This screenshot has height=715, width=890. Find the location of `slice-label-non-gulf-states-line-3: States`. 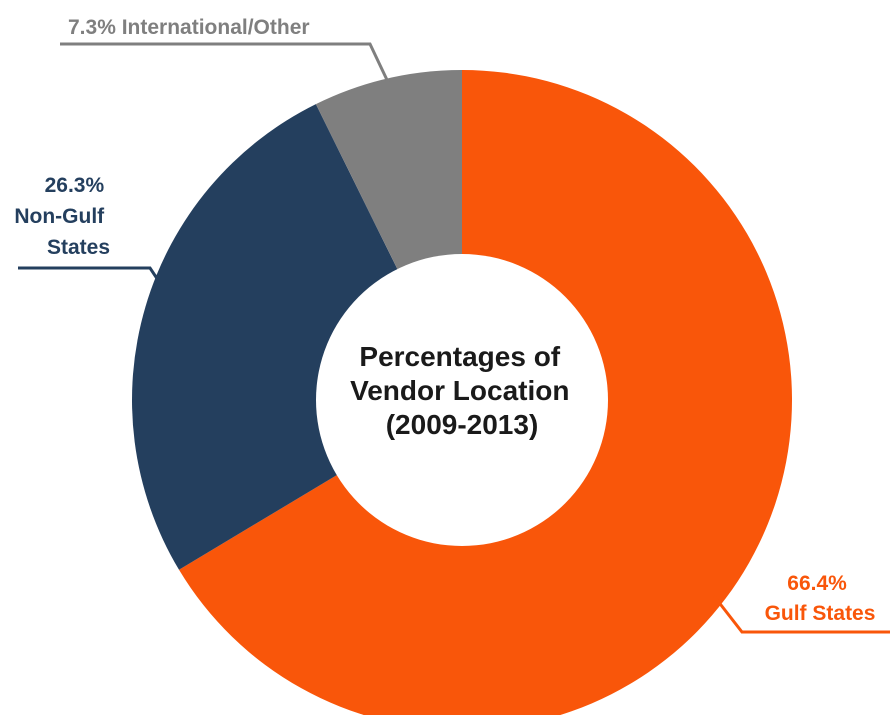

slice-label-non-gulf-states-line-3: States is located at coordinates (78, 247).